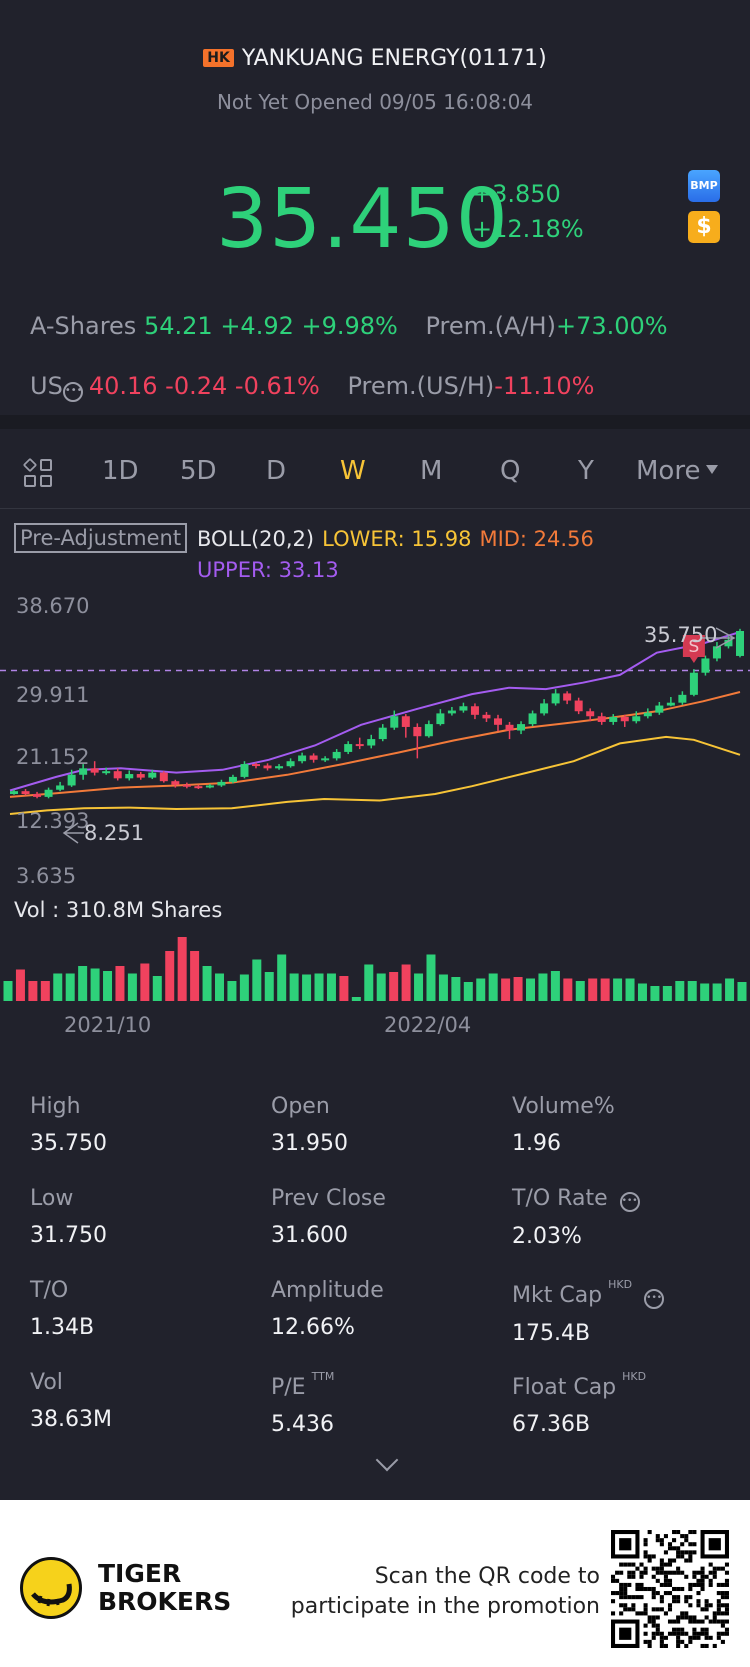 Image resolution: width=750 pixels, height=1667 pixels. What do you see at coordinates (198, 471) in the screenshot?
I see `tab-5d: 5D` at bounding box center [198, 471].